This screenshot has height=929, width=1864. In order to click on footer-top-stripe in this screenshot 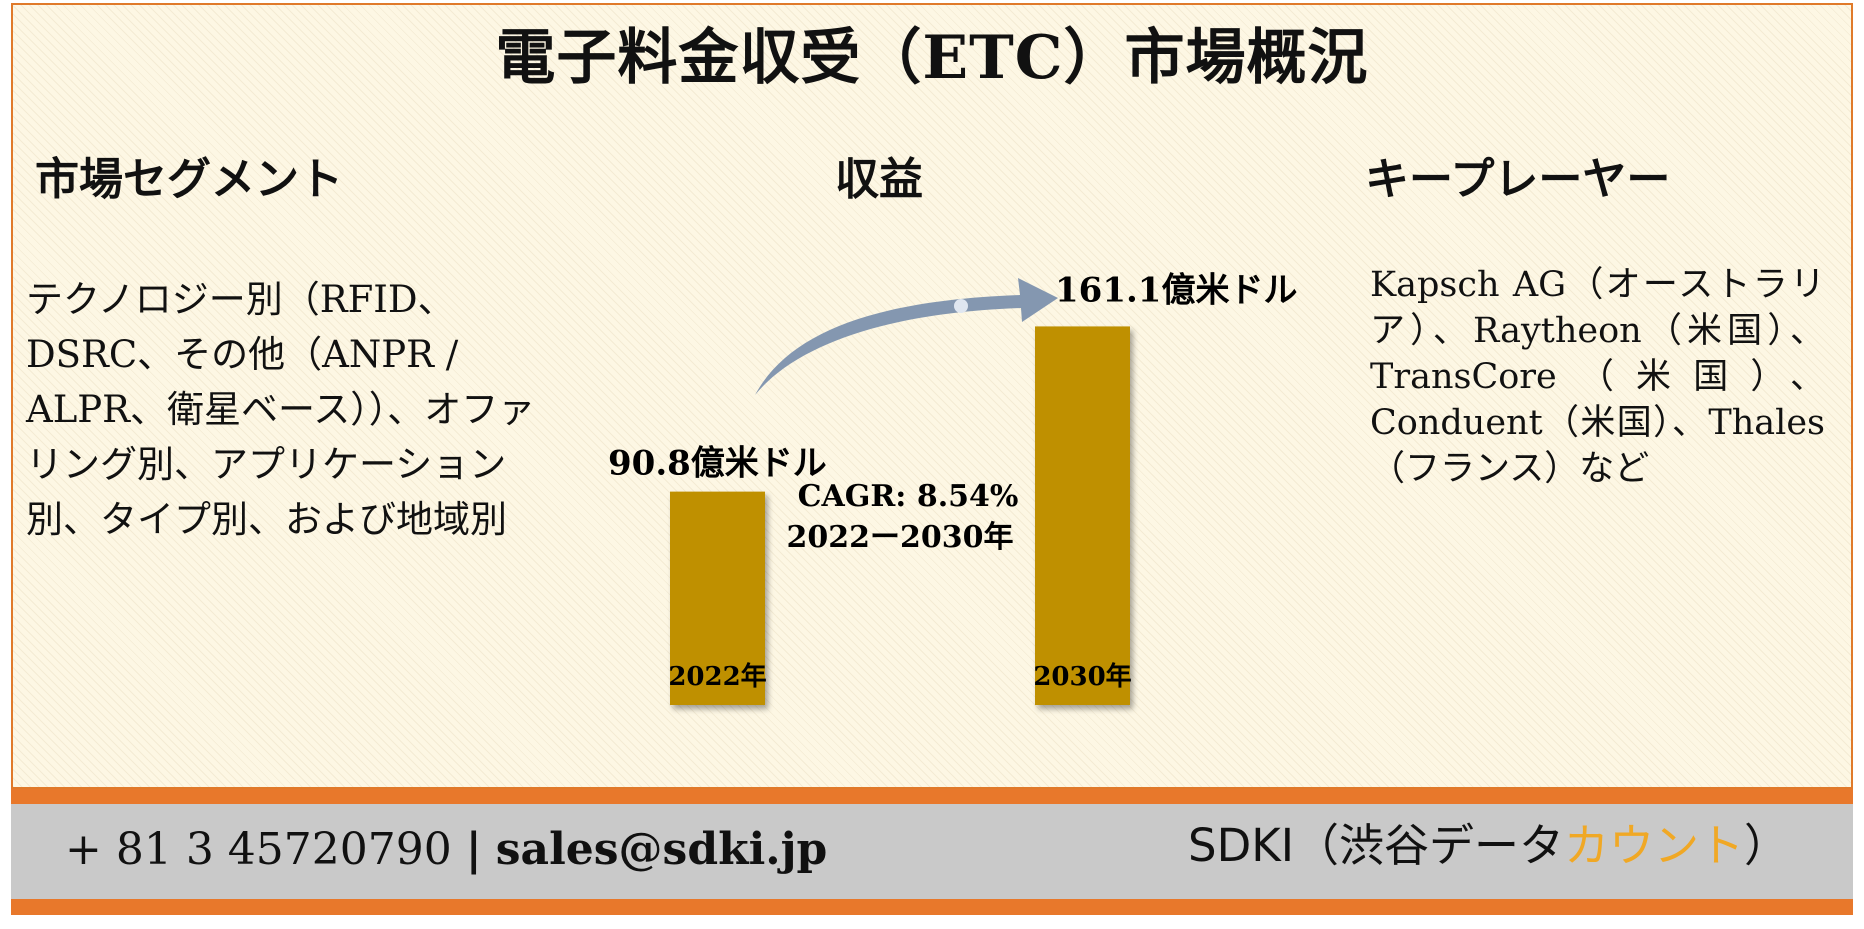, I will do `click(932, 796)`.